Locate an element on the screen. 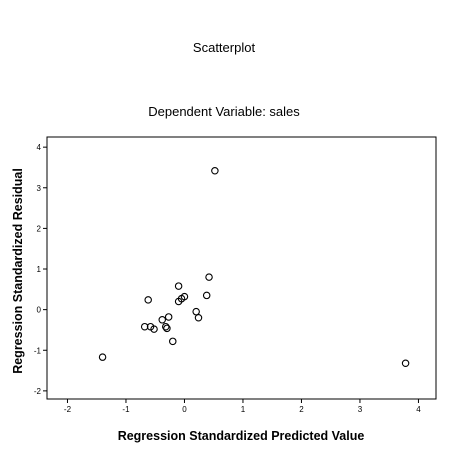  x-tick-label: 4 is located at coordinates (418, 409).